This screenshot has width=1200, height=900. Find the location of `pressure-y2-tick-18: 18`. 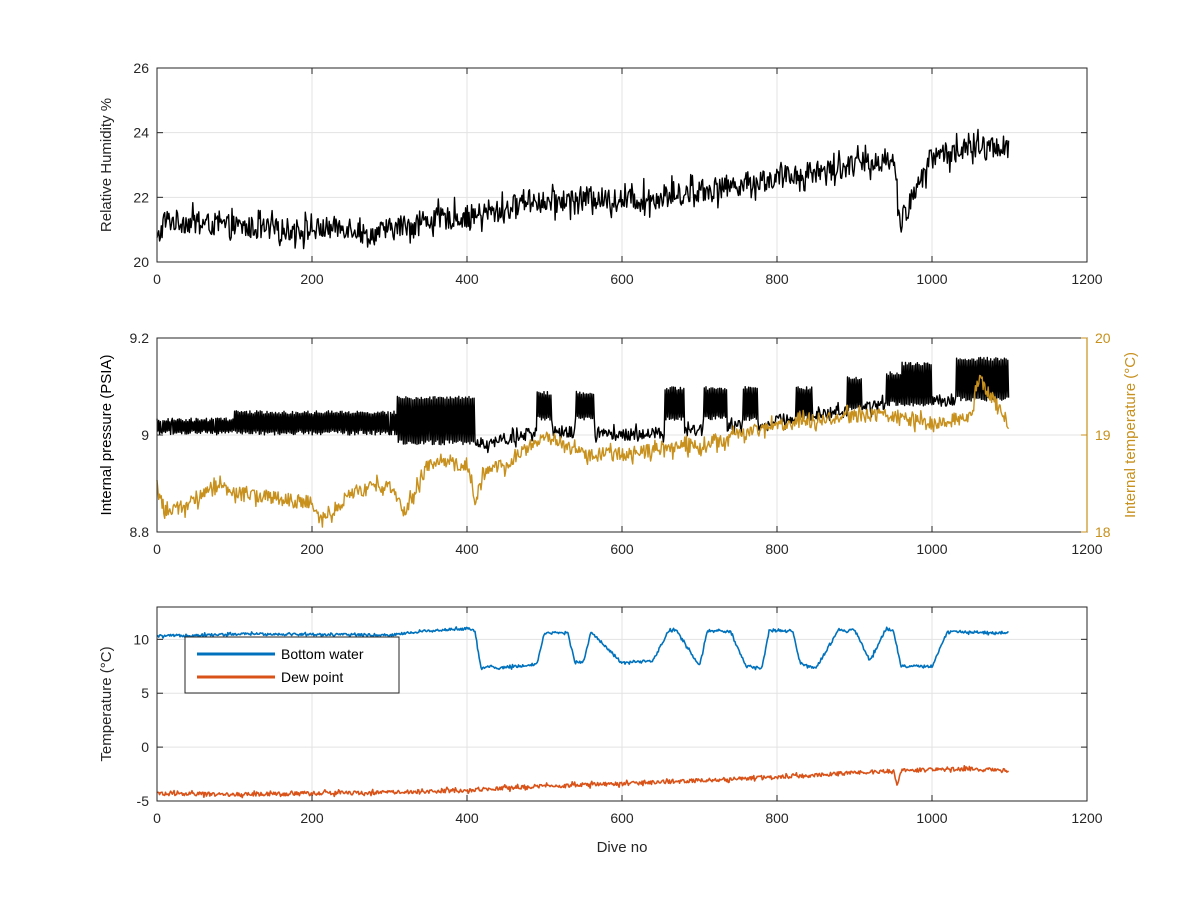

pressure-y2-tick-18: 18 is located at coordinates (1103, 532).